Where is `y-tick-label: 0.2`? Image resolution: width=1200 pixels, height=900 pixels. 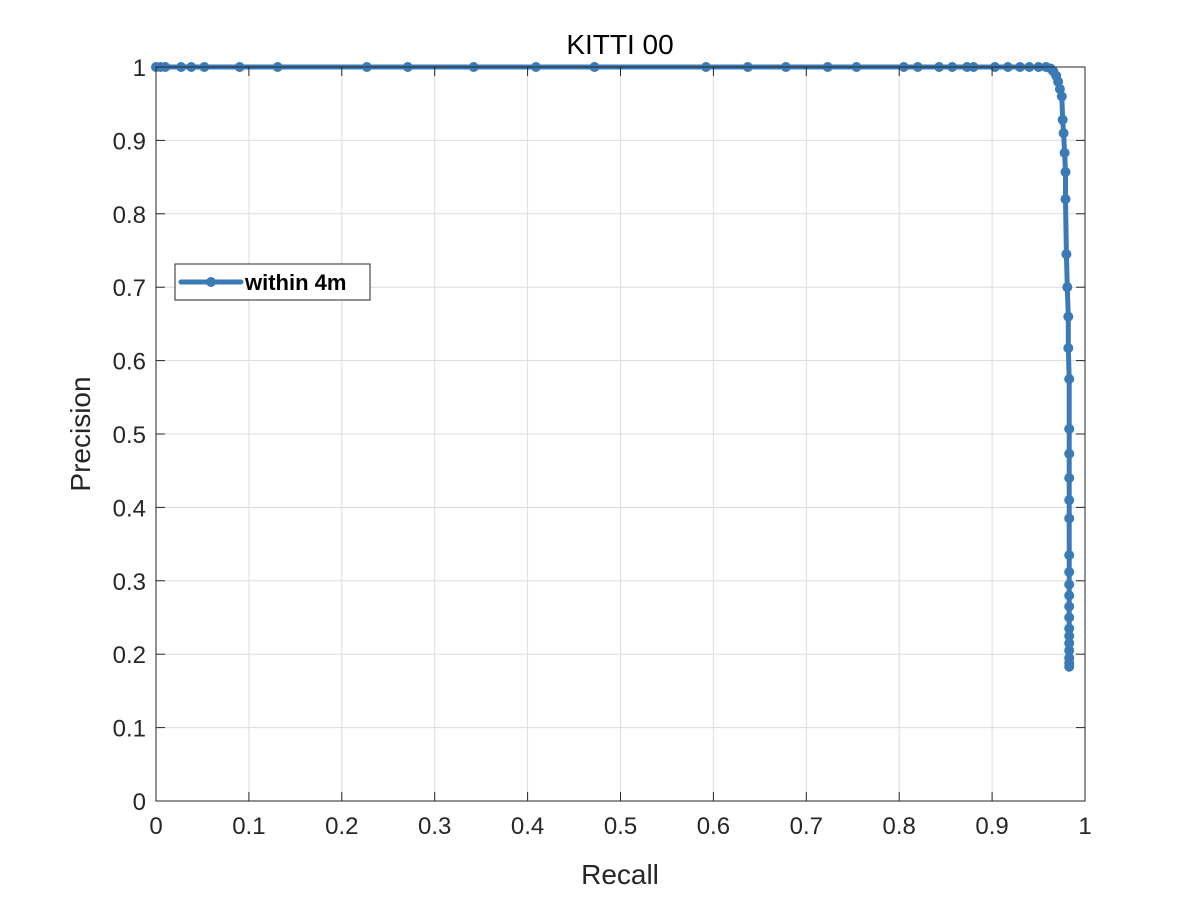
y-tick-label: 0.2 is located at coordinates (129, 655).